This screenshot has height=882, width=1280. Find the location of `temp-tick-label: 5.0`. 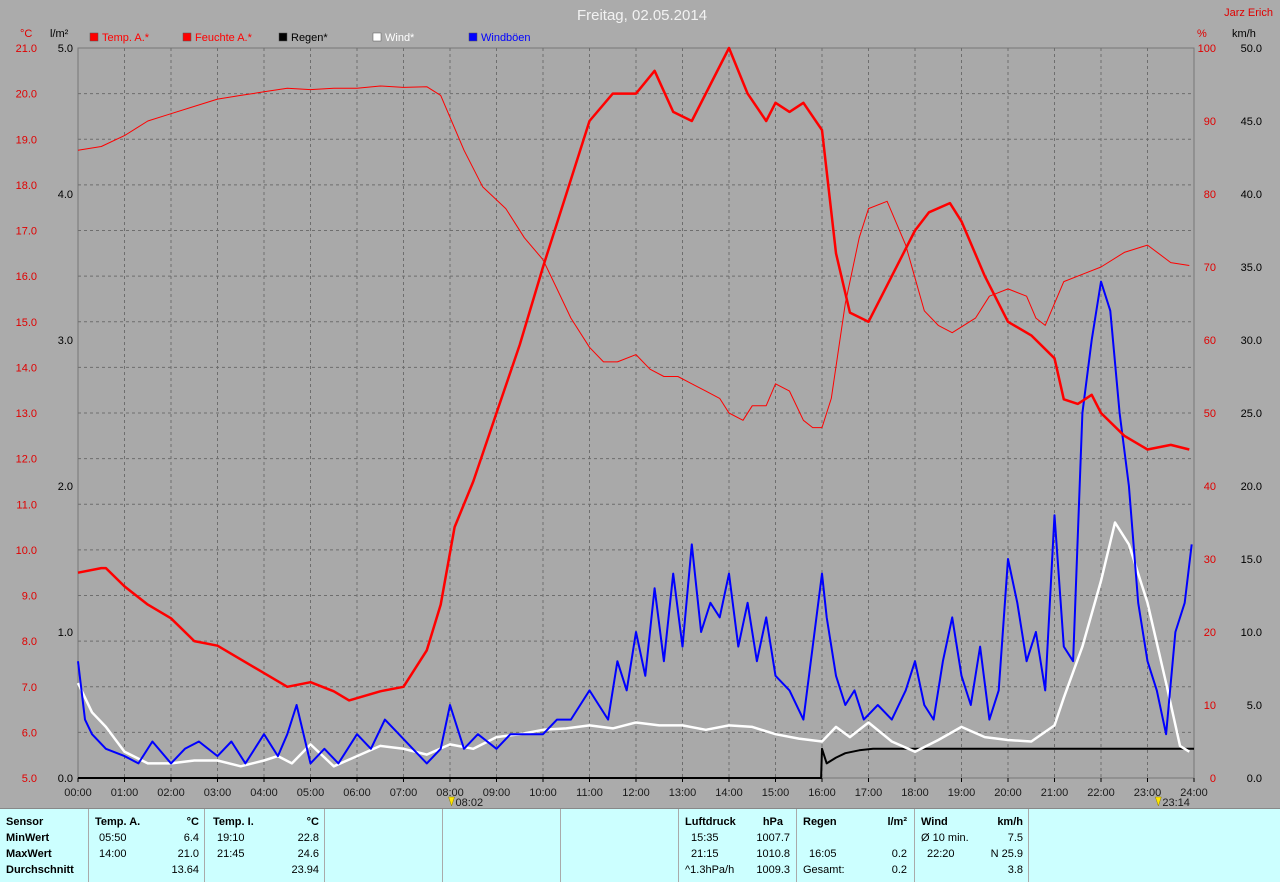

temp-tick-label: 5.0 is located at coordinates (29, 779).